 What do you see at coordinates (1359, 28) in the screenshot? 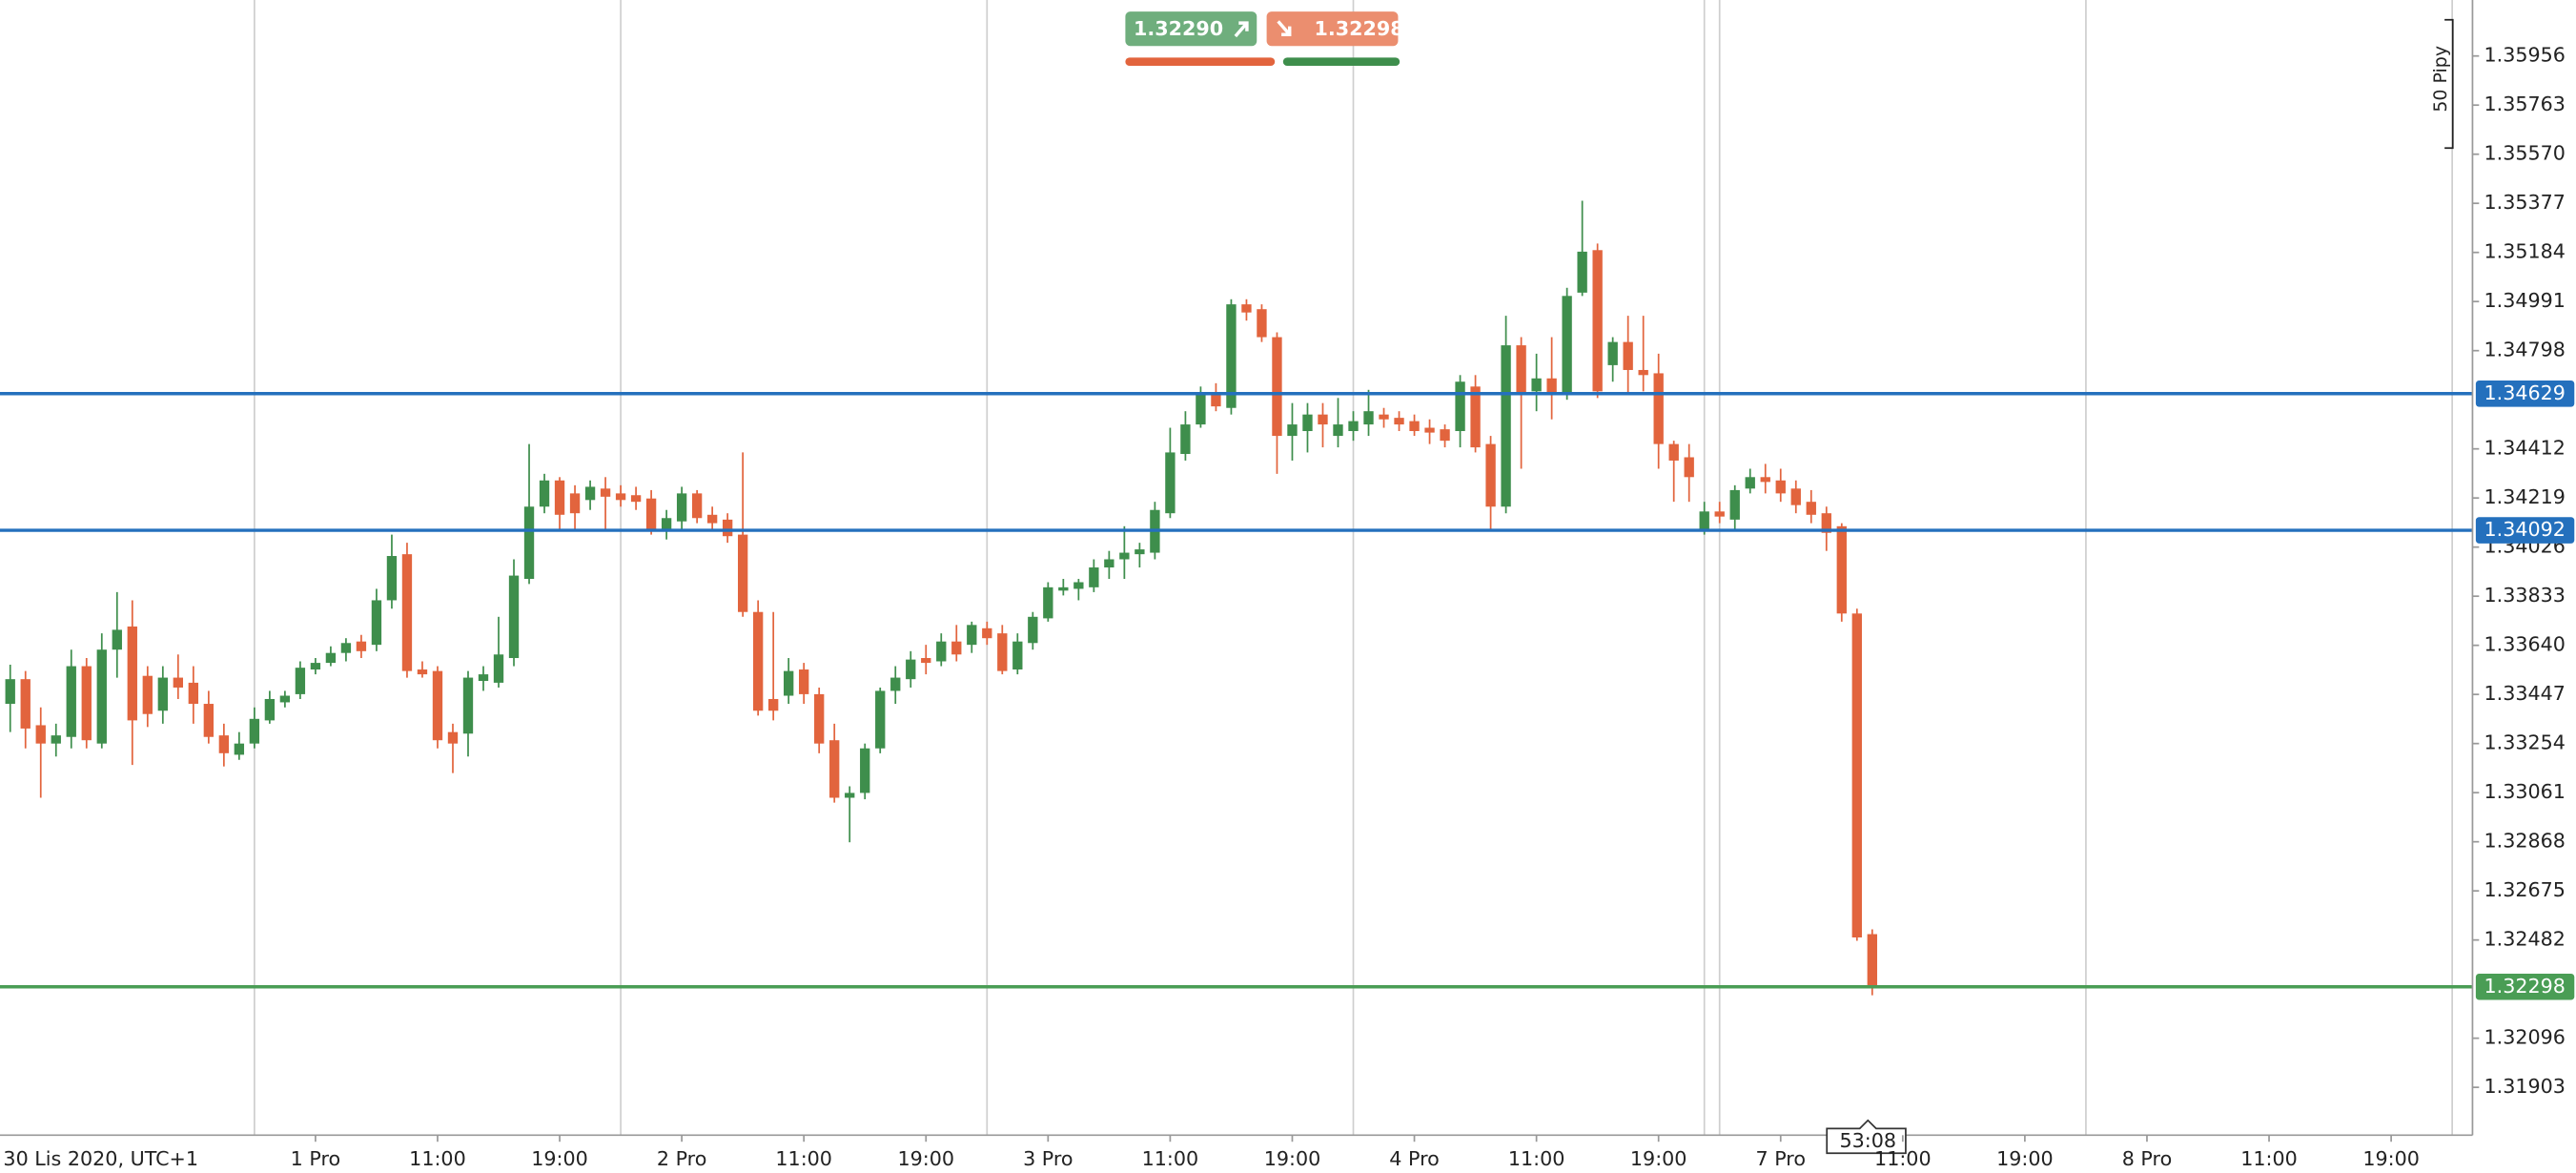
I see `ask-price: 1.32298` at bounding box center [1359, 28].